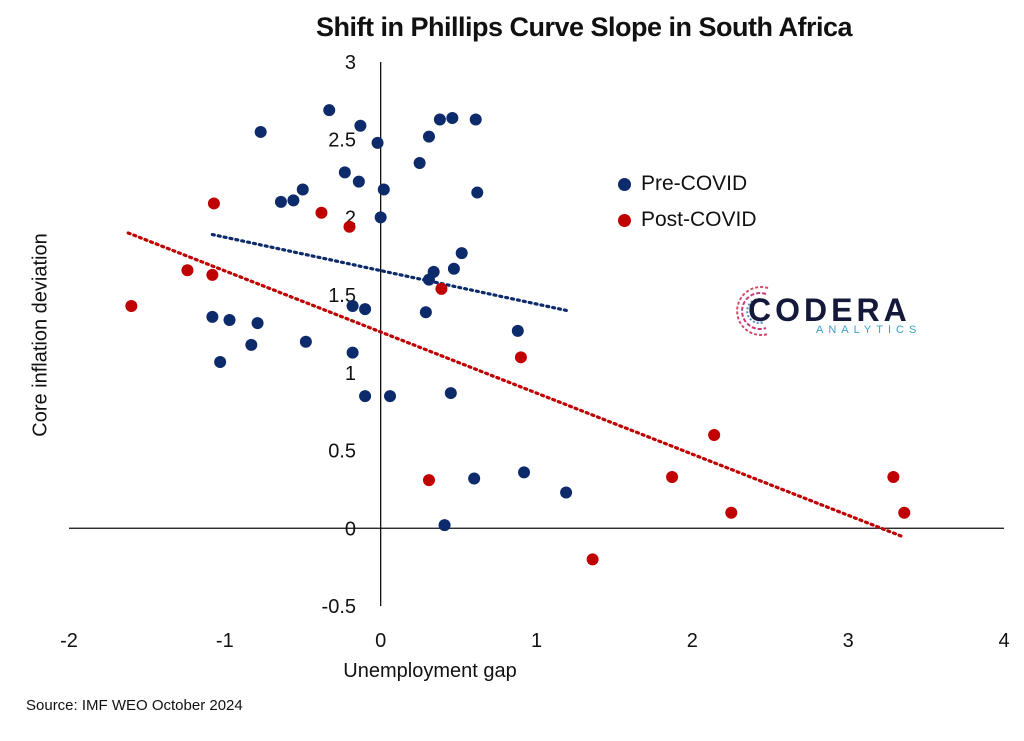 The width and height of the screenshot is (1024, 741). I want to click on x-tick-label: 2, so click(692, 641).